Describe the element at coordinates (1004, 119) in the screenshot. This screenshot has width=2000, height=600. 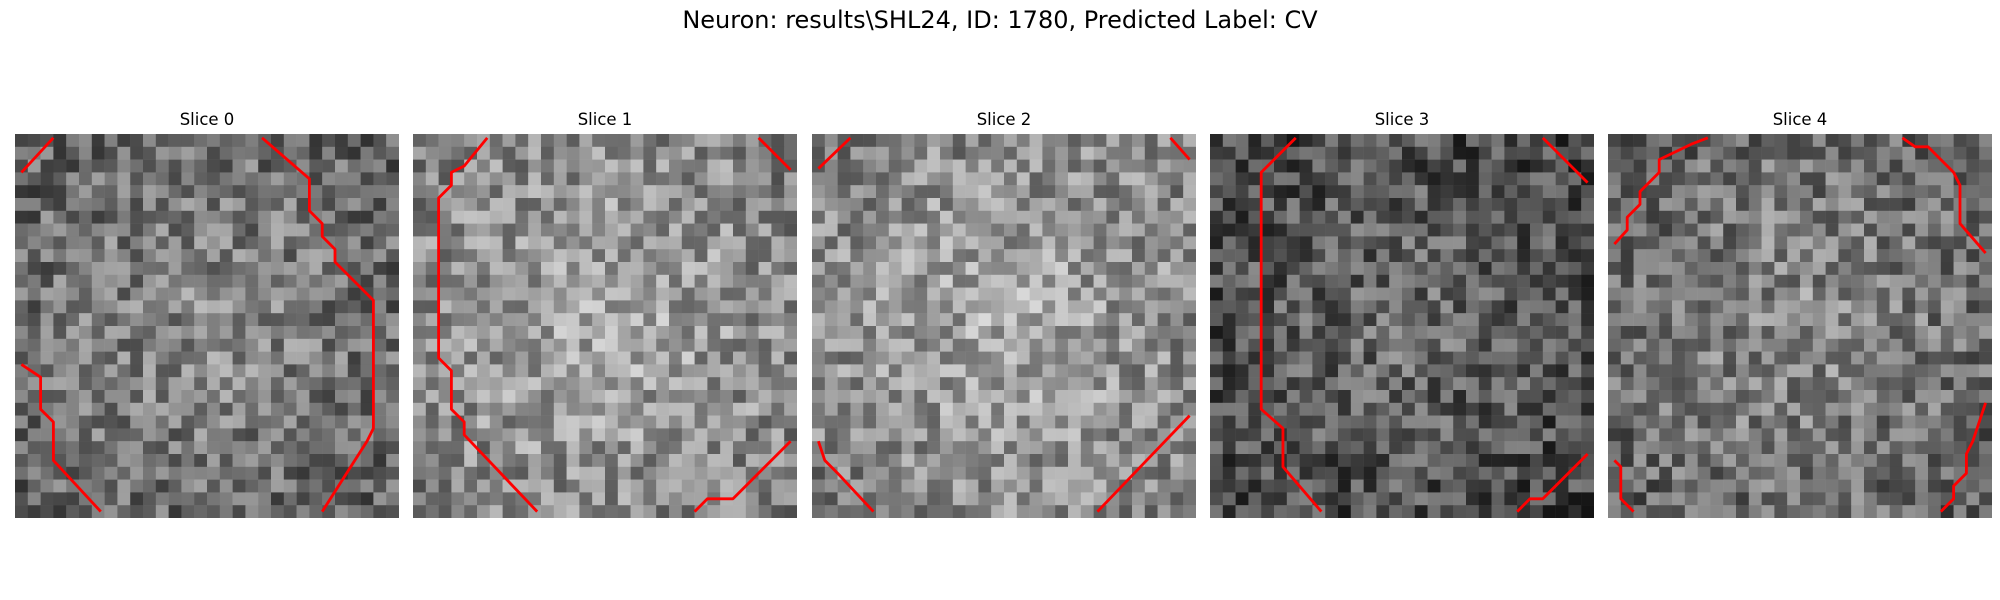
I see `slice-title-2: Slice 2` at that location.